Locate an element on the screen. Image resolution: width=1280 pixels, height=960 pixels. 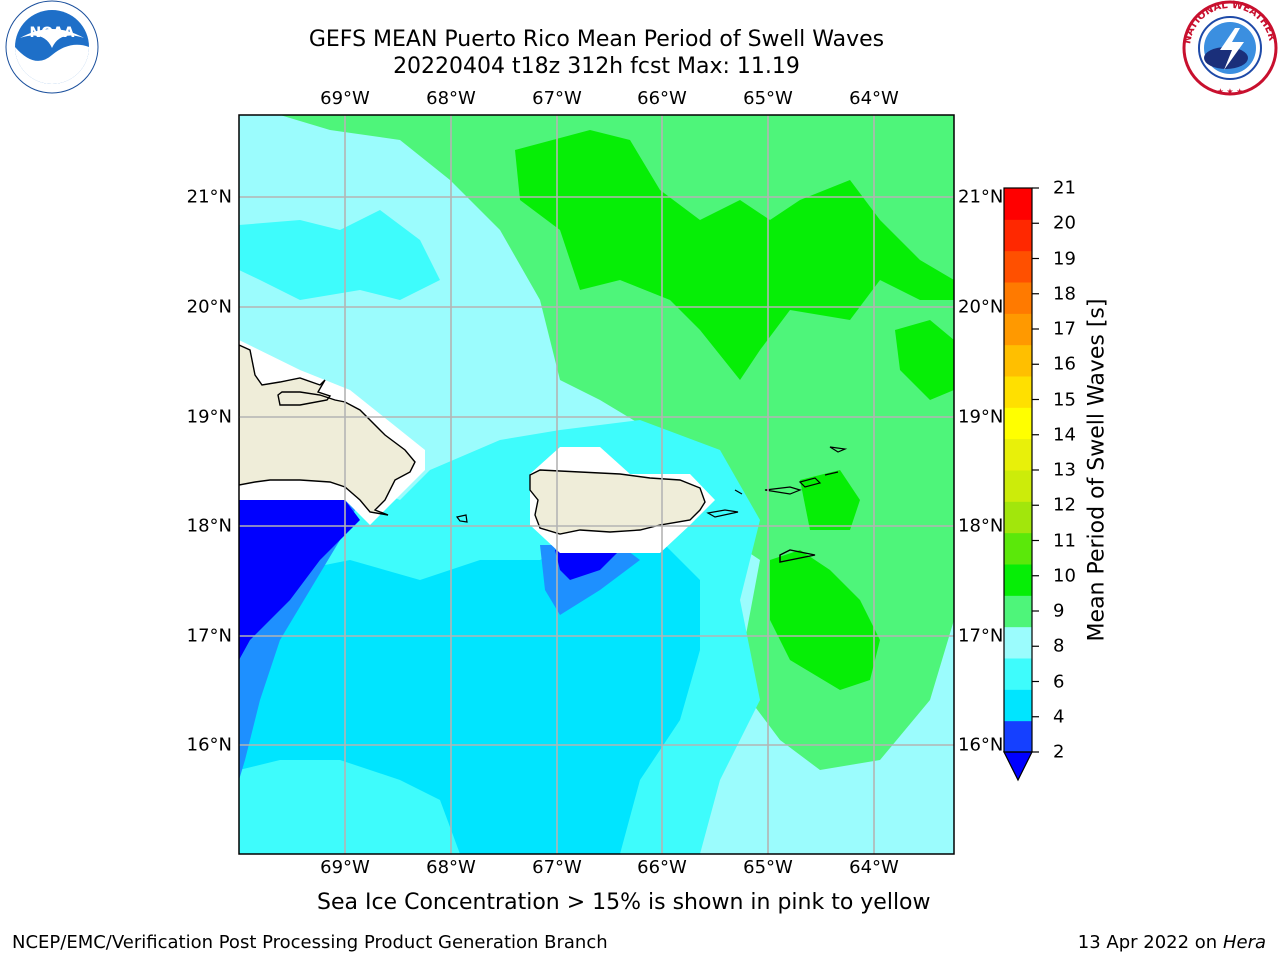
lon-label-top: 67°W is located at coordinates (557, 98).